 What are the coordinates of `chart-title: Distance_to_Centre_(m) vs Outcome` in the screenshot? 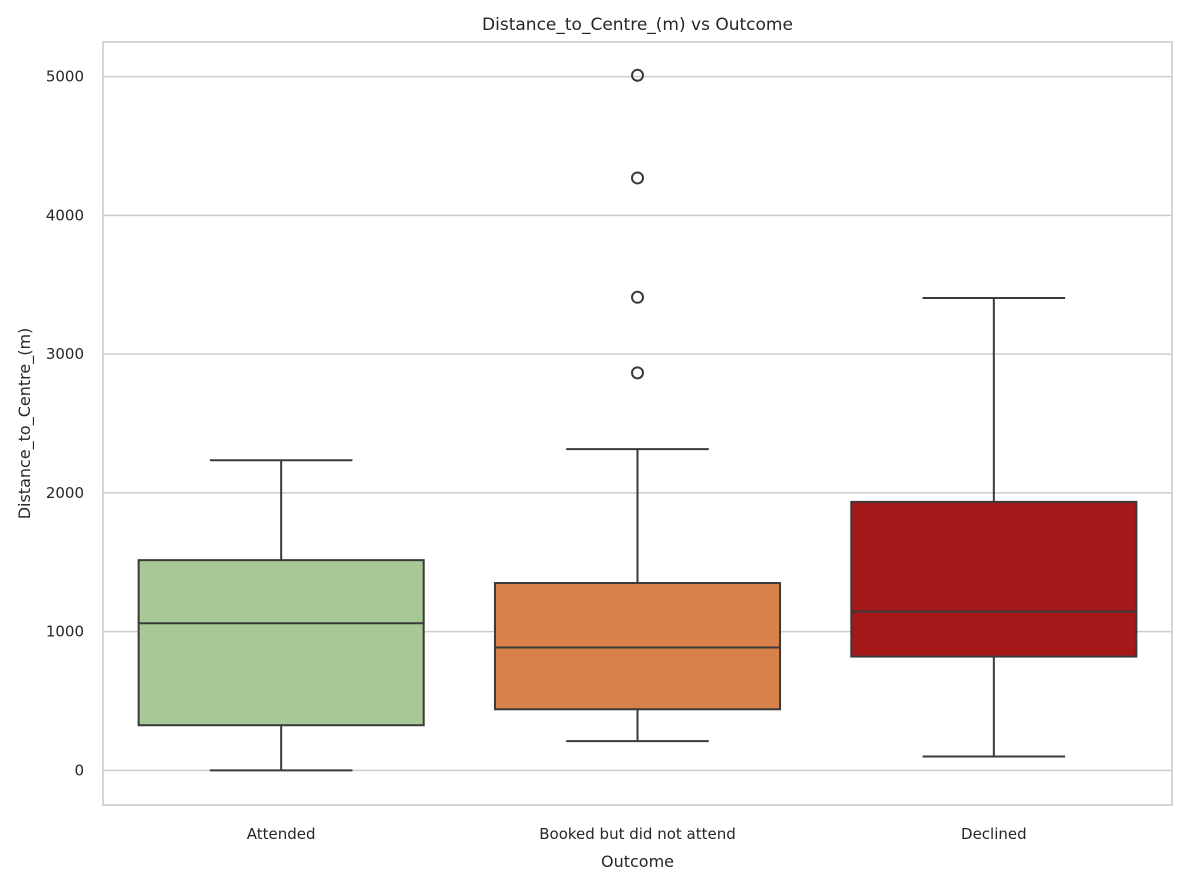 It's located at (637, 25).